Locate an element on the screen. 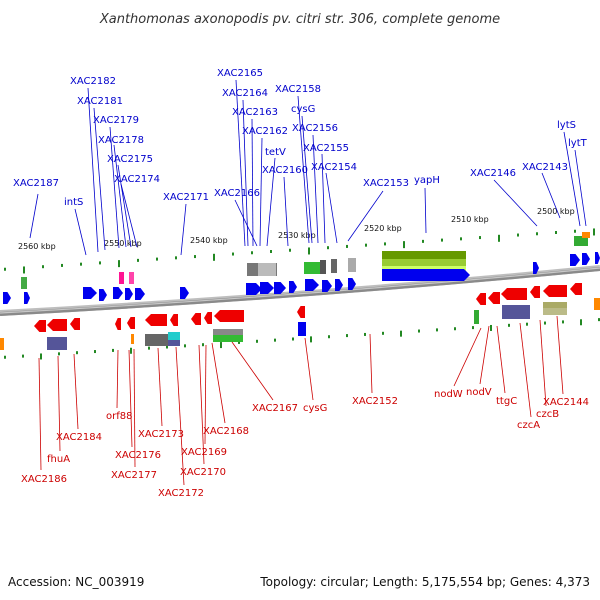 Image resolution: width=600 pixels, height=600 pixels. accession-text: Accession: NC_003919 is located at coordinates (76, 582).